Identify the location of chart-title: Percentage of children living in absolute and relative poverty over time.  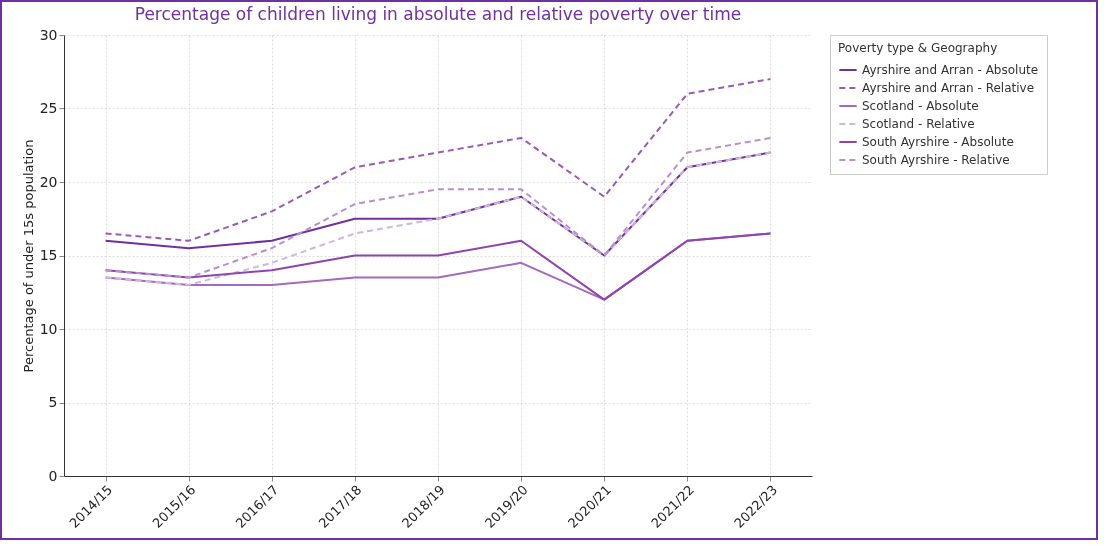
(438, 14).